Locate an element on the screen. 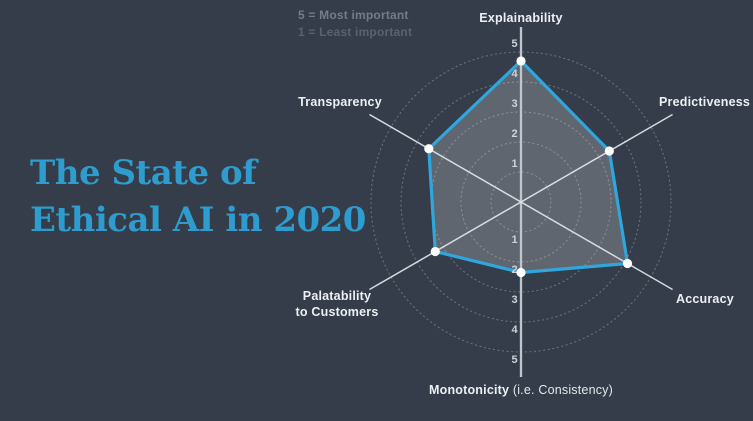  axis-label-monotonicity-rest: (i.e. Consistency) is located at coordinates (561, 390).